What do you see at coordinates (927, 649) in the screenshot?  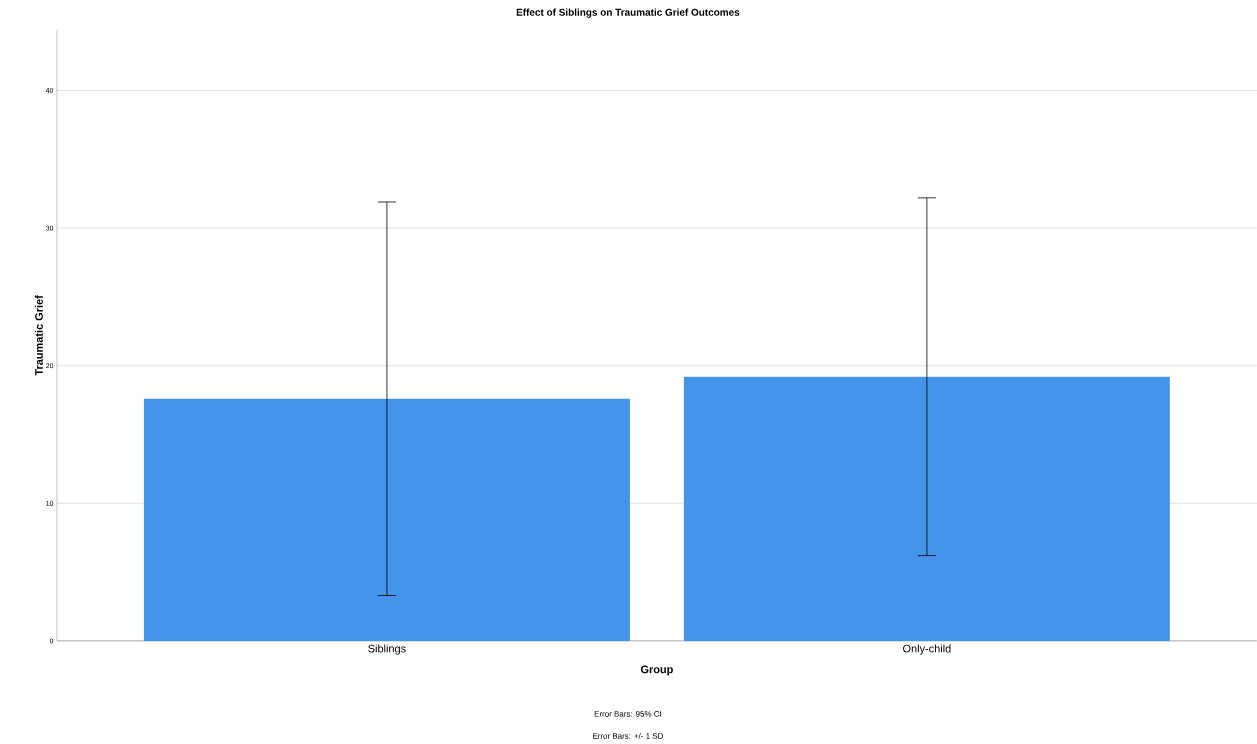 I see `x-tick-label: Only-child` at bounding box center [927, 649].